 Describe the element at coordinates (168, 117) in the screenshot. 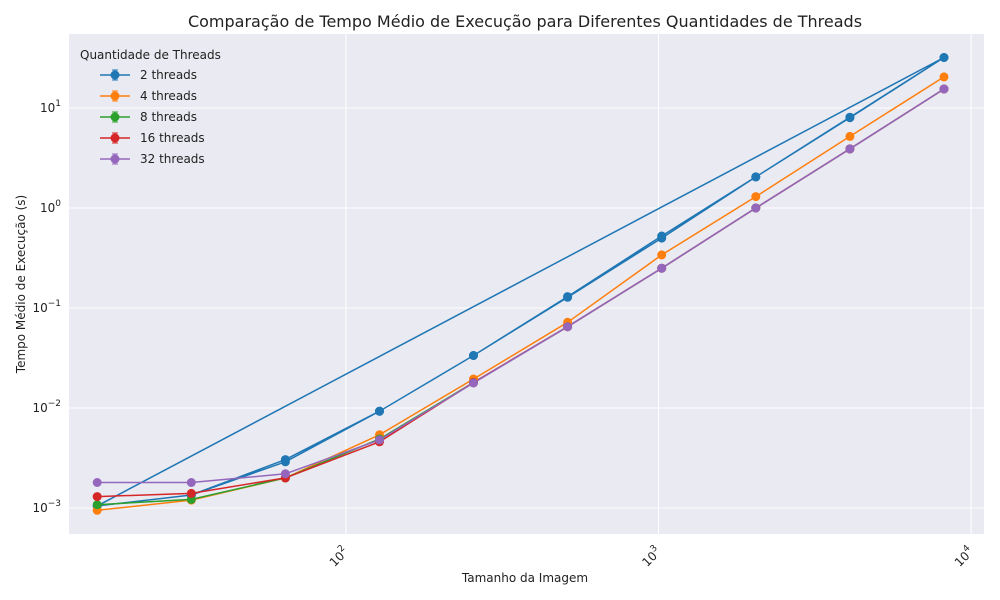

I see `legend-label: 8 threads` at that location.